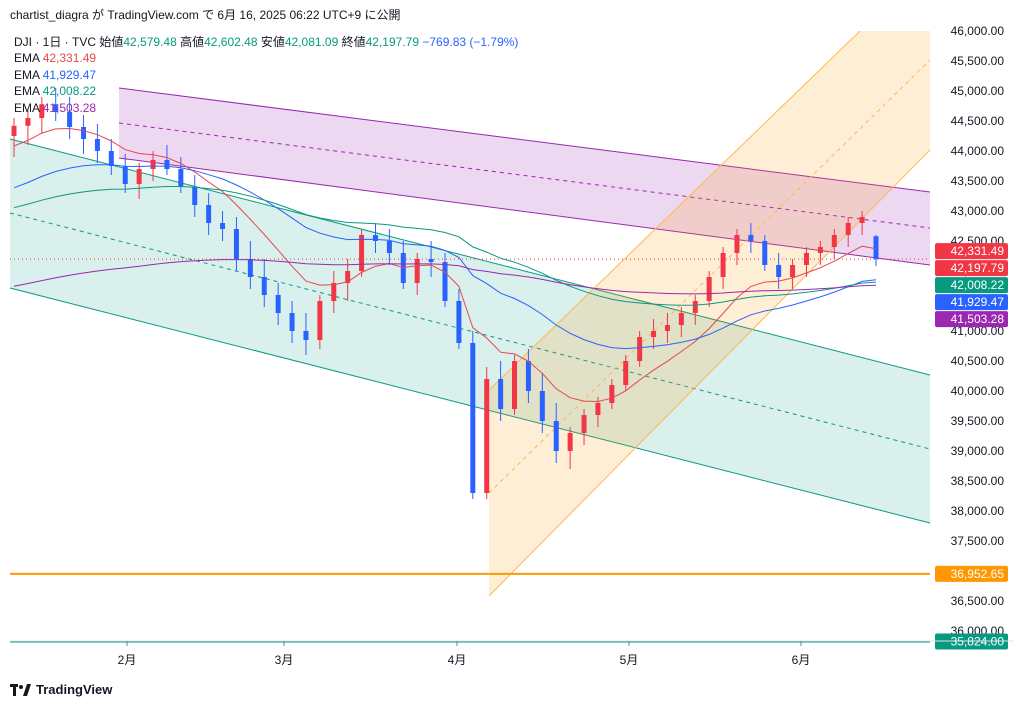 Image resolution: width=1024 pixels, height=708 pixels. Describe the element at coordinates (978, 211) in the screenshot. I see `price-tick-label: 43,000.00` at that location.